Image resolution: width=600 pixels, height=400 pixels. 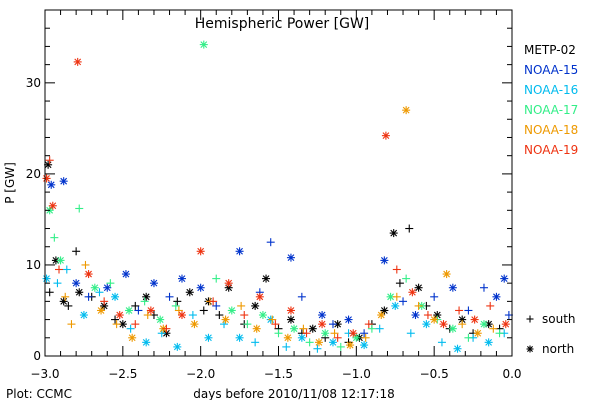 What do you see at coordinates (530, 319) in the screenshot?
I see `marker-symbol-south` at bounding box center [530, 319].